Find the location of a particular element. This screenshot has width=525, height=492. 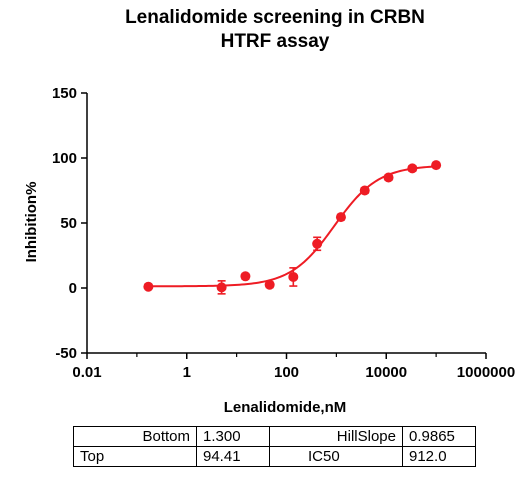

x-tick-label: 1000000 is located at coordinates (486, 372).